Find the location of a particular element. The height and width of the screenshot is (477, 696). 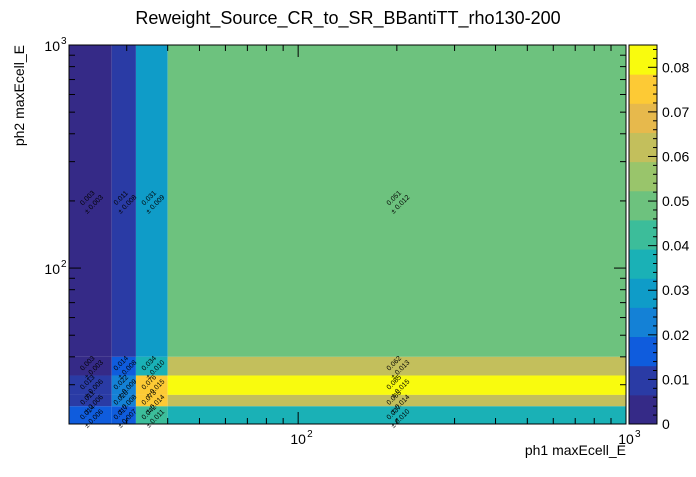

colorbar: 0 0.01 0.02 0.03 0.04 0.05 0.06 0.07 0.08 is located at coordinates (658, 238).